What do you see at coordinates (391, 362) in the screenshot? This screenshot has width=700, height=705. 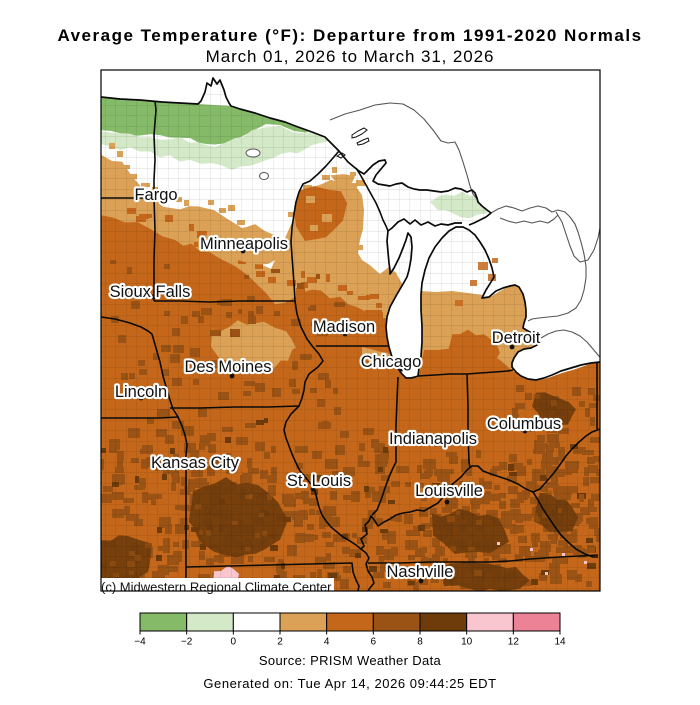 I see `svg-text: Chicago` at bounding box center [391, 362].